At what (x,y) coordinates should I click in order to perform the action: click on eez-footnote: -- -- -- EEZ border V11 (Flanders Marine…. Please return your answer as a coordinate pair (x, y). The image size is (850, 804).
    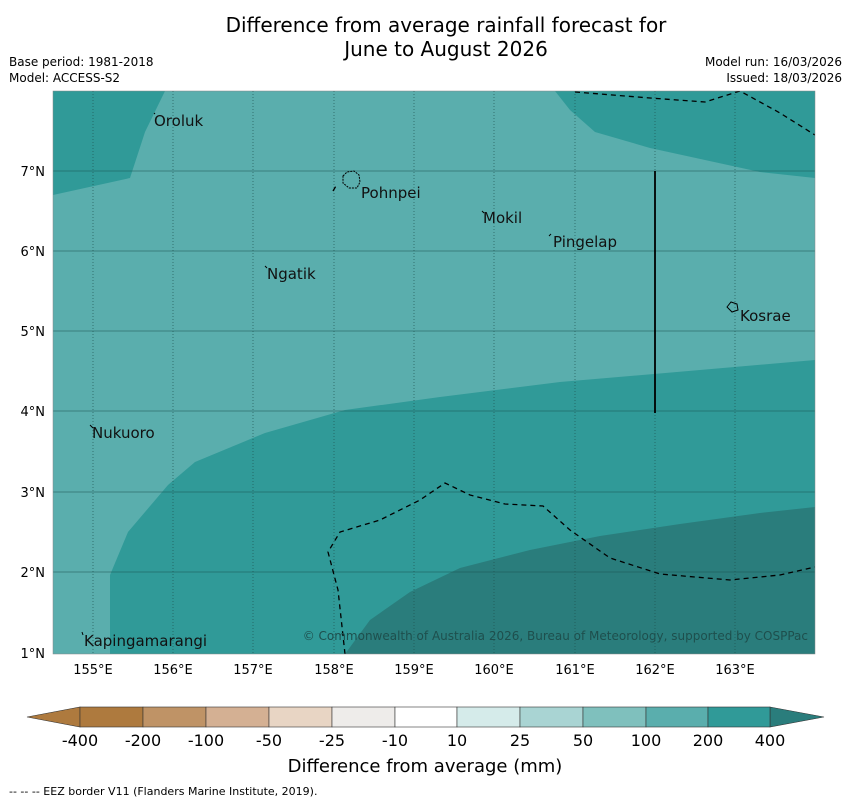
    Looking at the image, I should click on (163, 791).